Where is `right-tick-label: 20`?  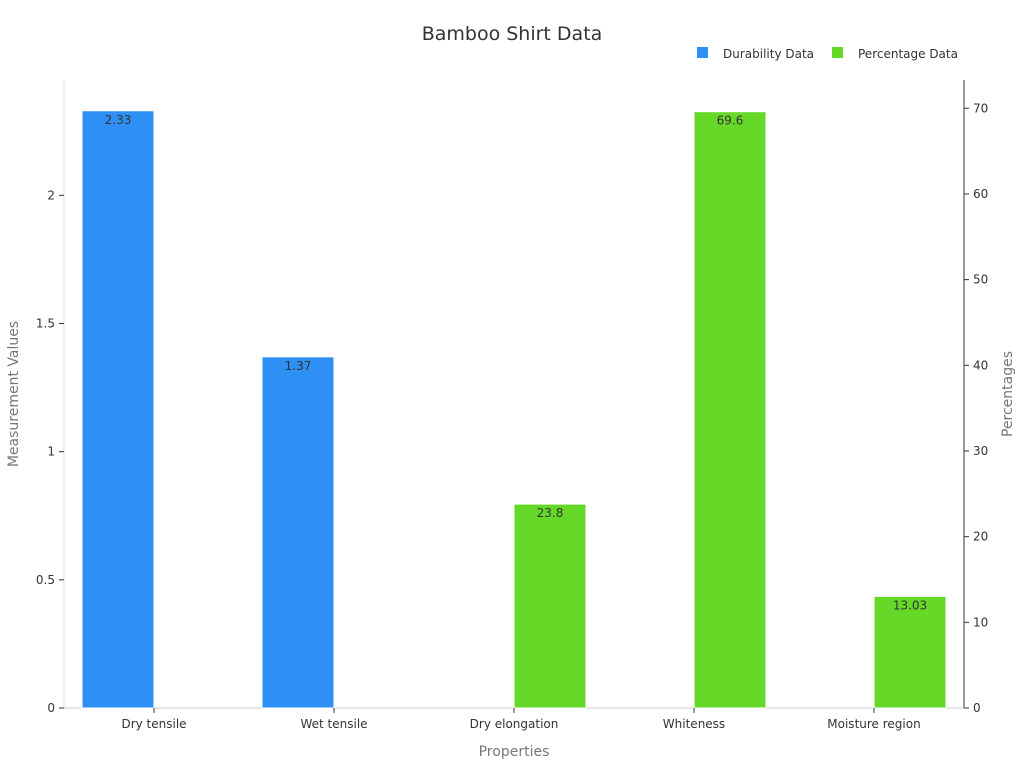
right-tick-label: 20 is located at coordinates (980, 537).